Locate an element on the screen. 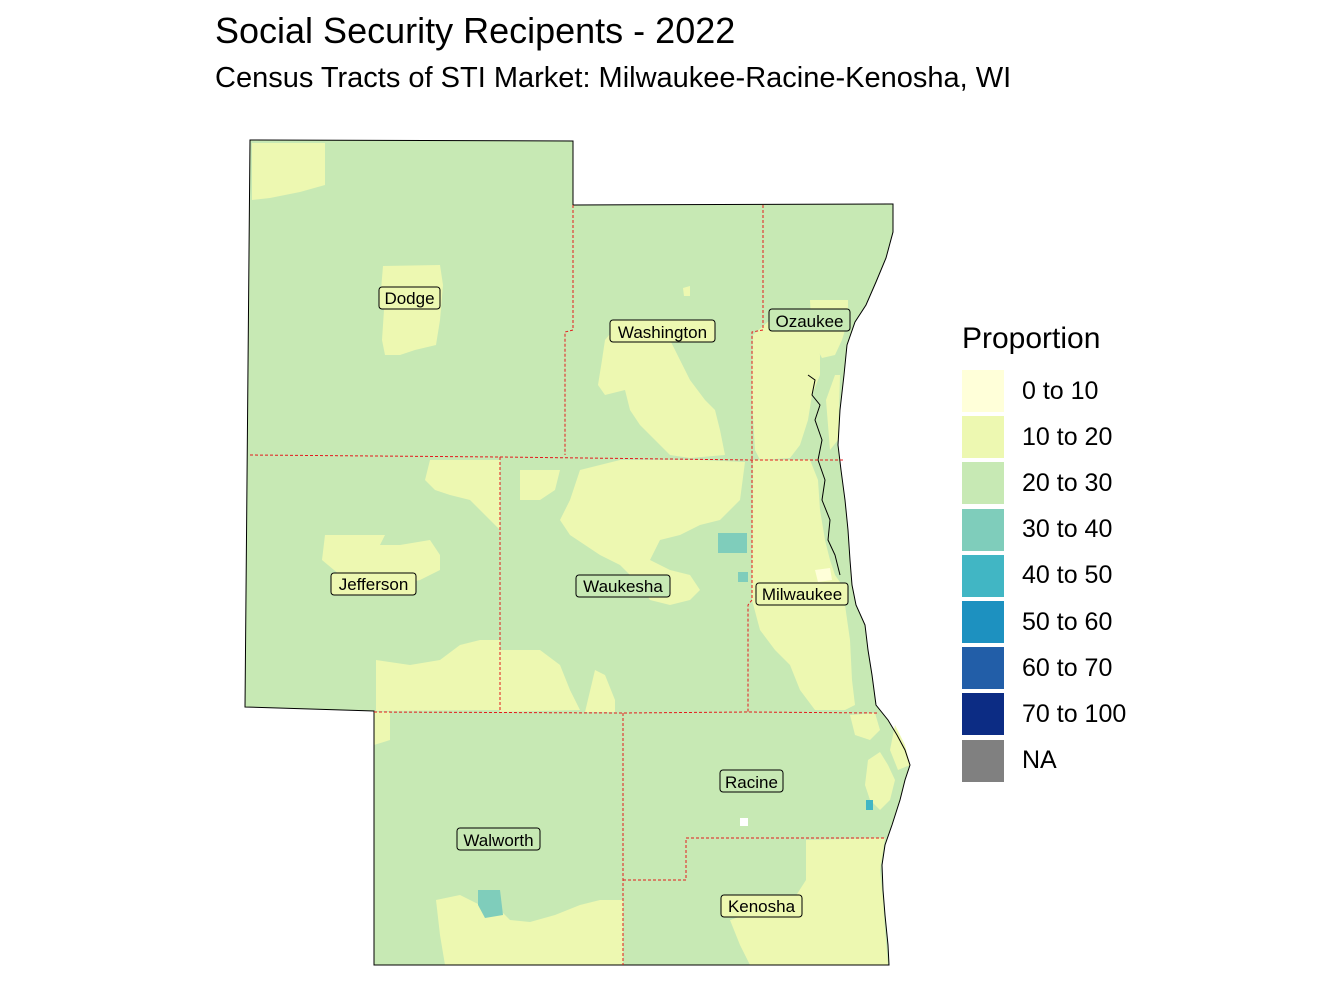  legend-item: 30 to 40 is located at coordinates (1044, 530).